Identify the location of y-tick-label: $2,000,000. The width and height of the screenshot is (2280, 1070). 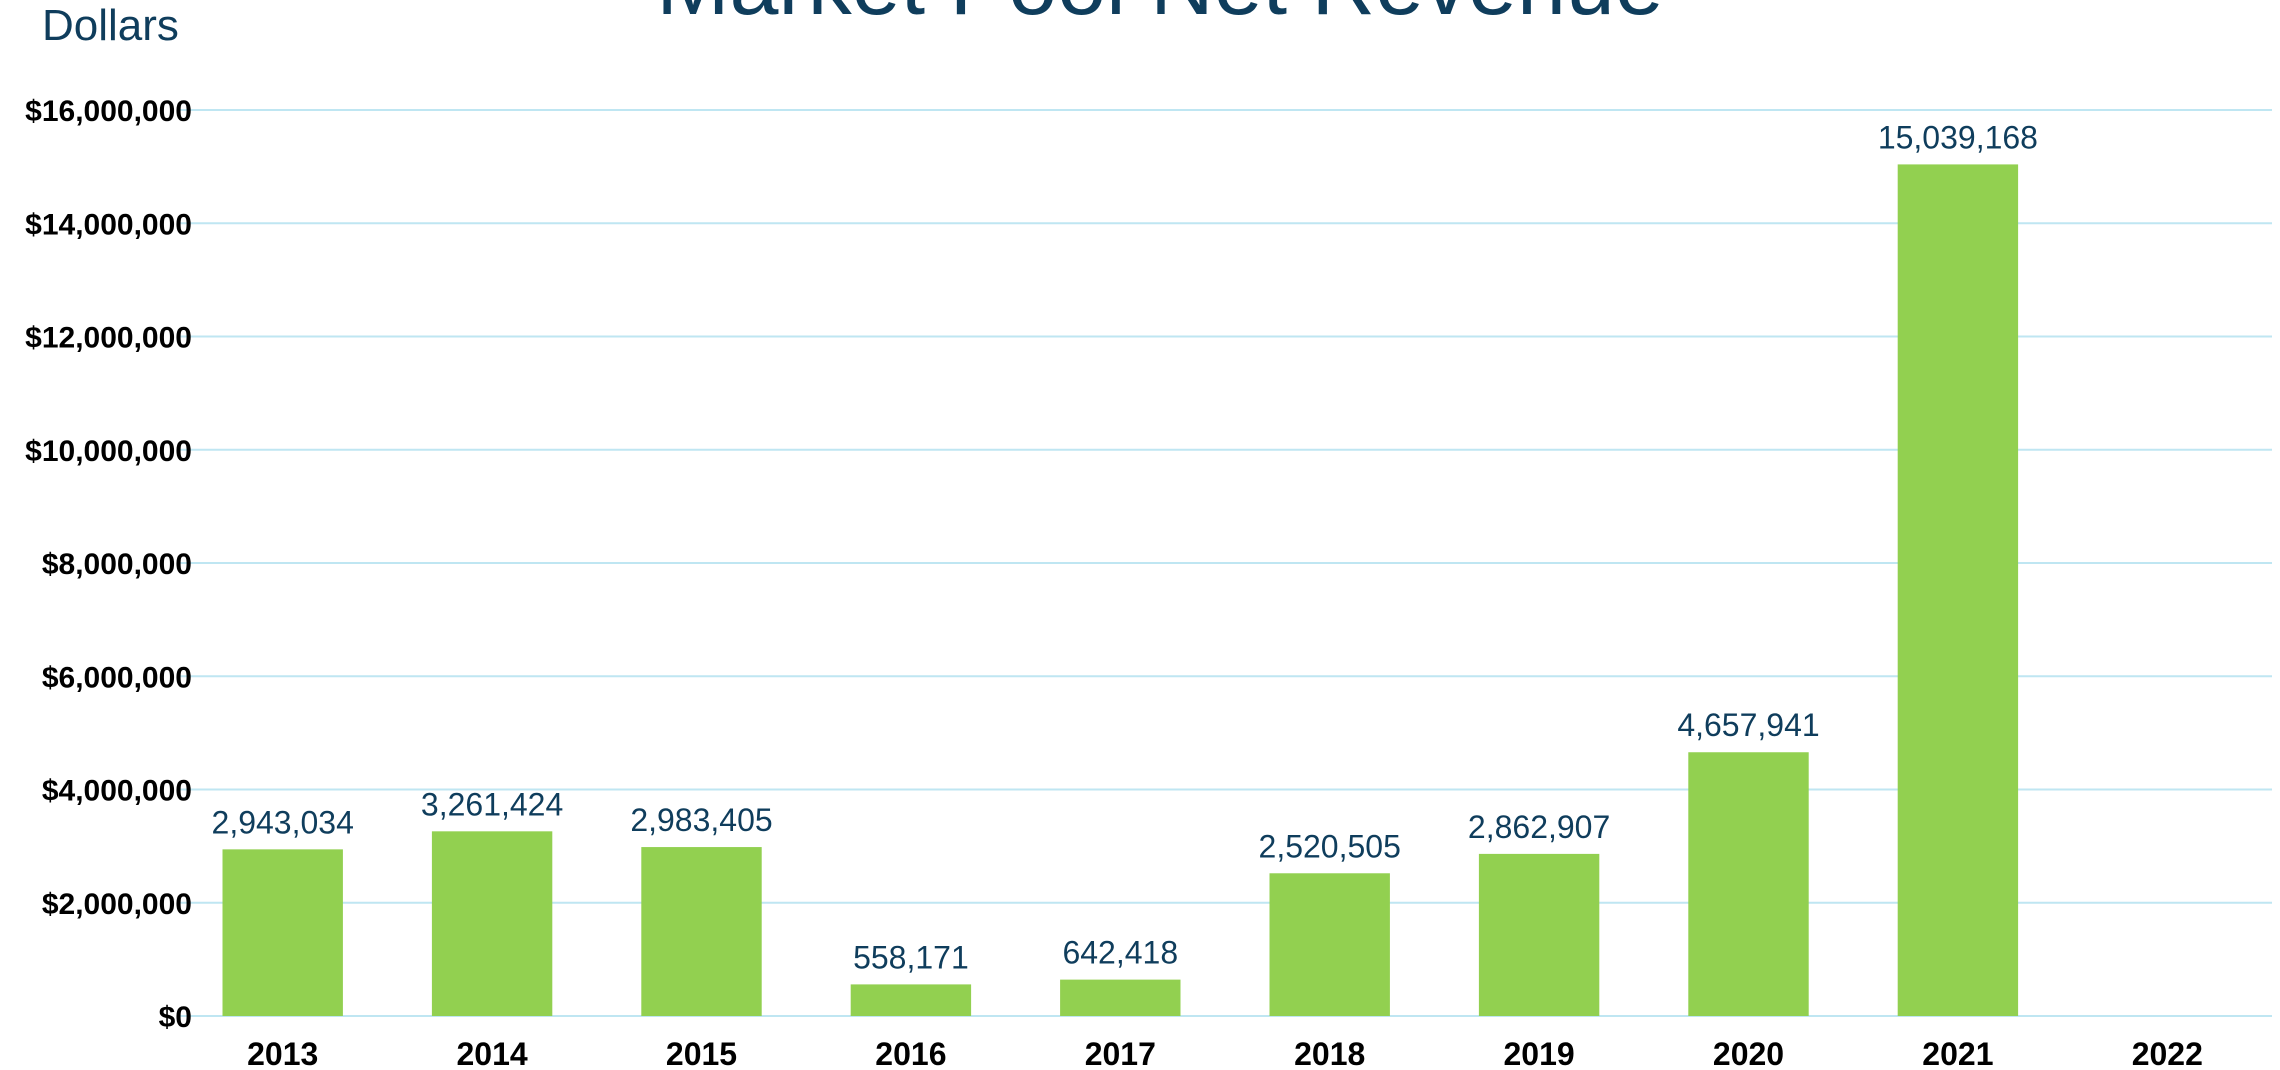
(117, 904).